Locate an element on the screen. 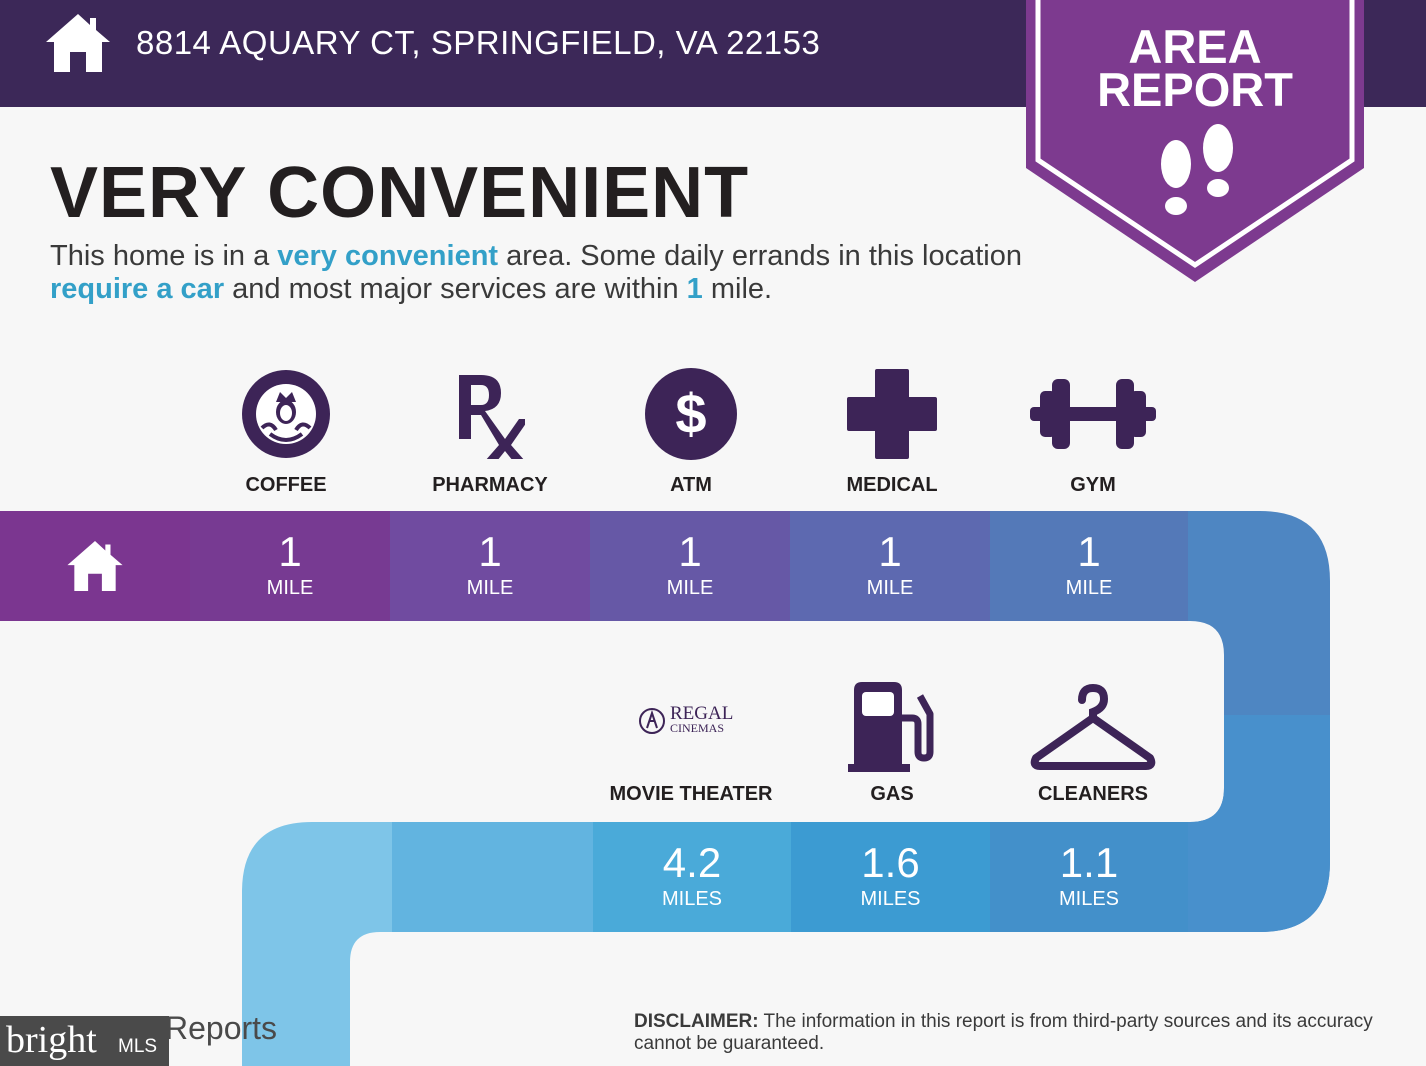  category-label-coffee: COFFEE is located at coordinates (286, 485).